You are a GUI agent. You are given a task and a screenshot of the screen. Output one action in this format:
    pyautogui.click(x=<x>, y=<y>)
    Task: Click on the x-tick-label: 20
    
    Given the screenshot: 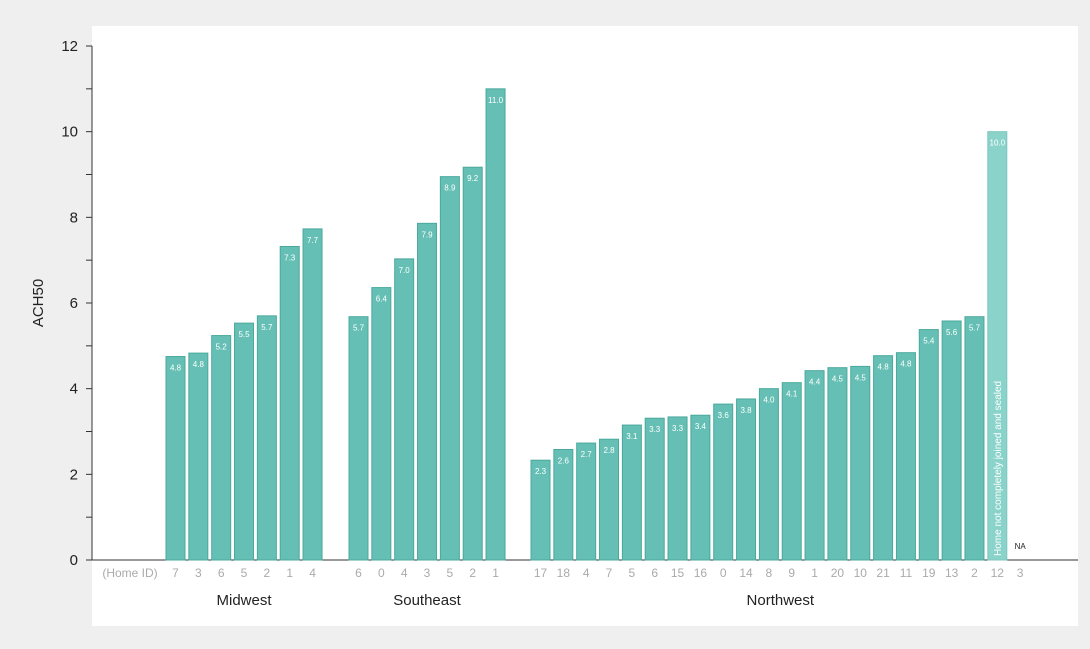 What is the action you would take?
    pyautogui.click(x=838, y=573)
    